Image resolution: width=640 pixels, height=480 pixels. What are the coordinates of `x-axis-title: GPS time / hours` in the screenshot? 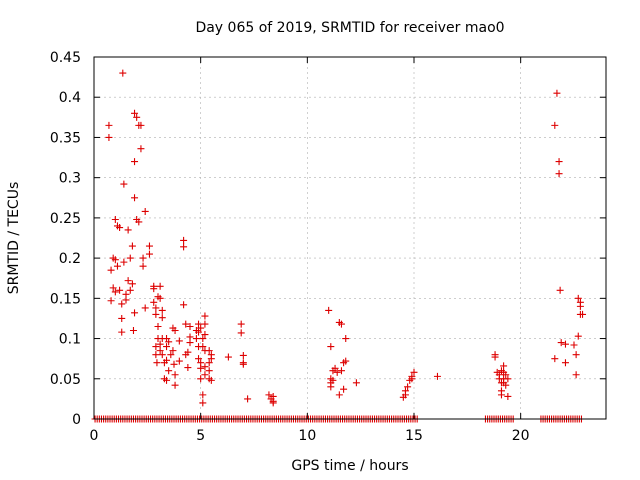 It's located at (349, 466).